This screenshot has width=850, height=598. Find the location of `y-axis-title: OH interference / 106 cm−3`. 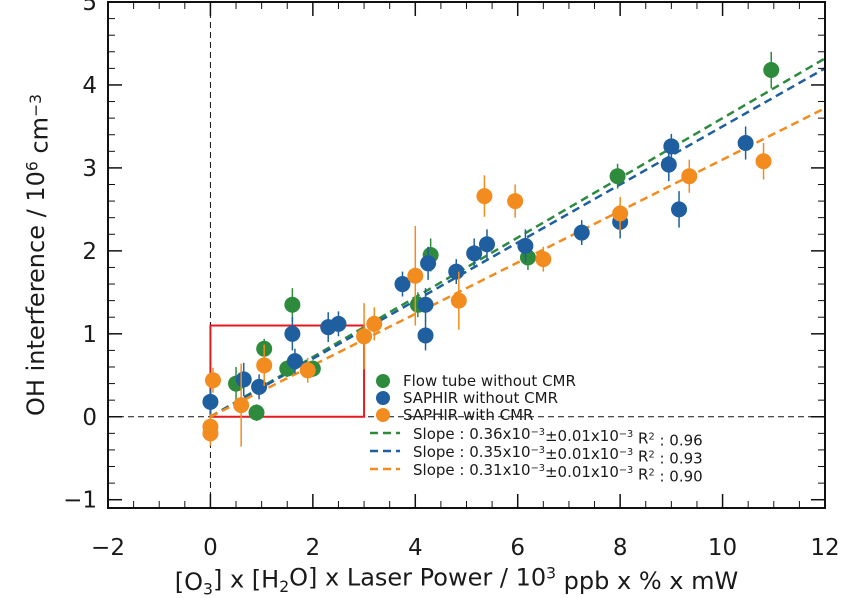

y-axis-title: OH interference / 106 cm−3 is located at coordinates (38, 255).